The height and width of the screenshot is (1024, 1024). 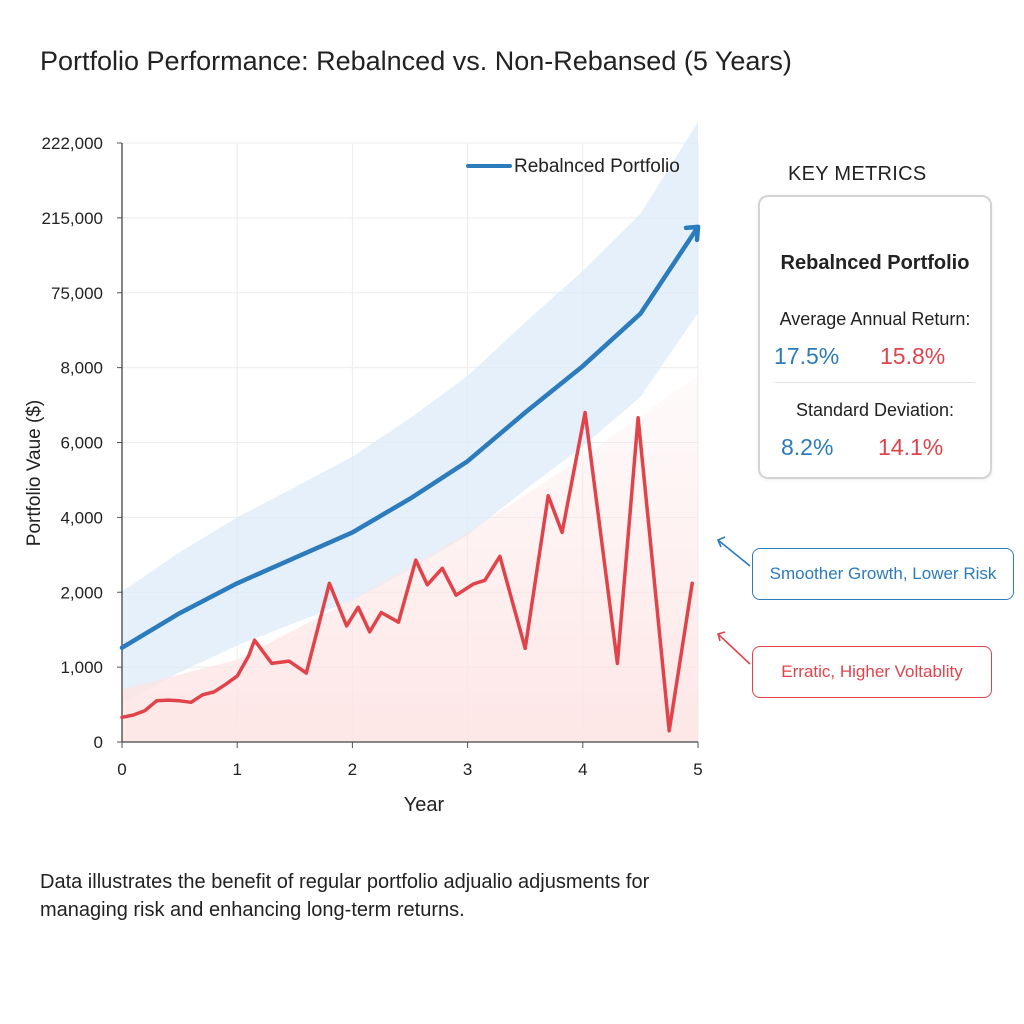 What do you see at coordinates (597, 166) in the screenshot?
I see `legend-label-rebalanced: Rebalnced Portfolio` at bounding box center [597, 166].